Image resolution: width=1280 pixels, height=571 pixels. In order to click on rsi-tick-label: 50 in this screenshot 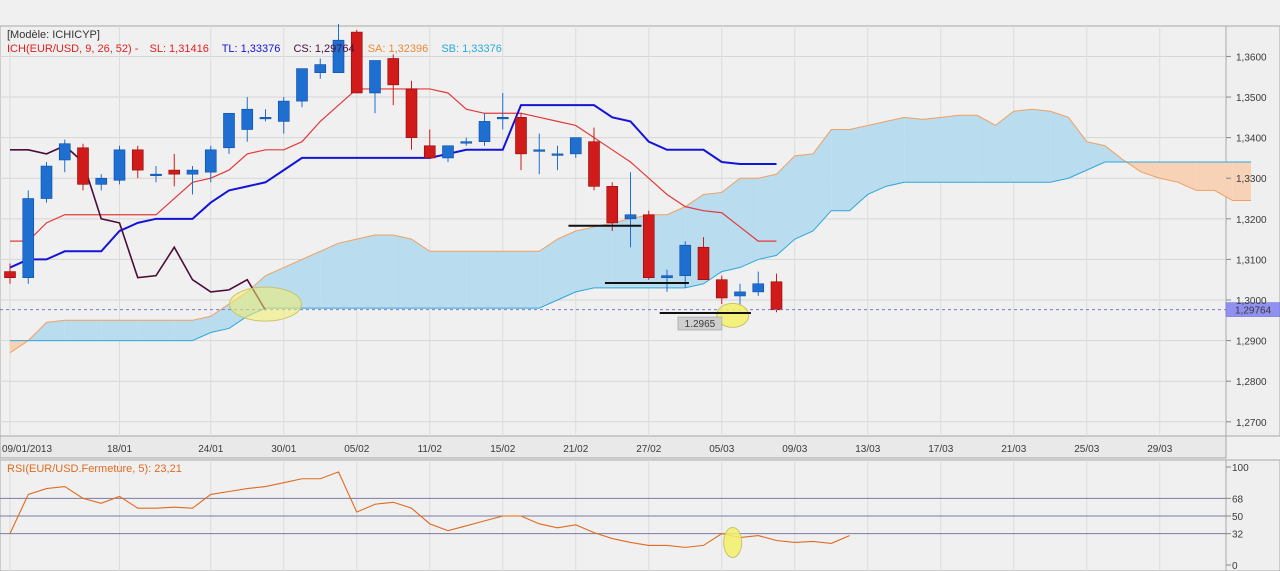, I will do `click(1238, 517)`.